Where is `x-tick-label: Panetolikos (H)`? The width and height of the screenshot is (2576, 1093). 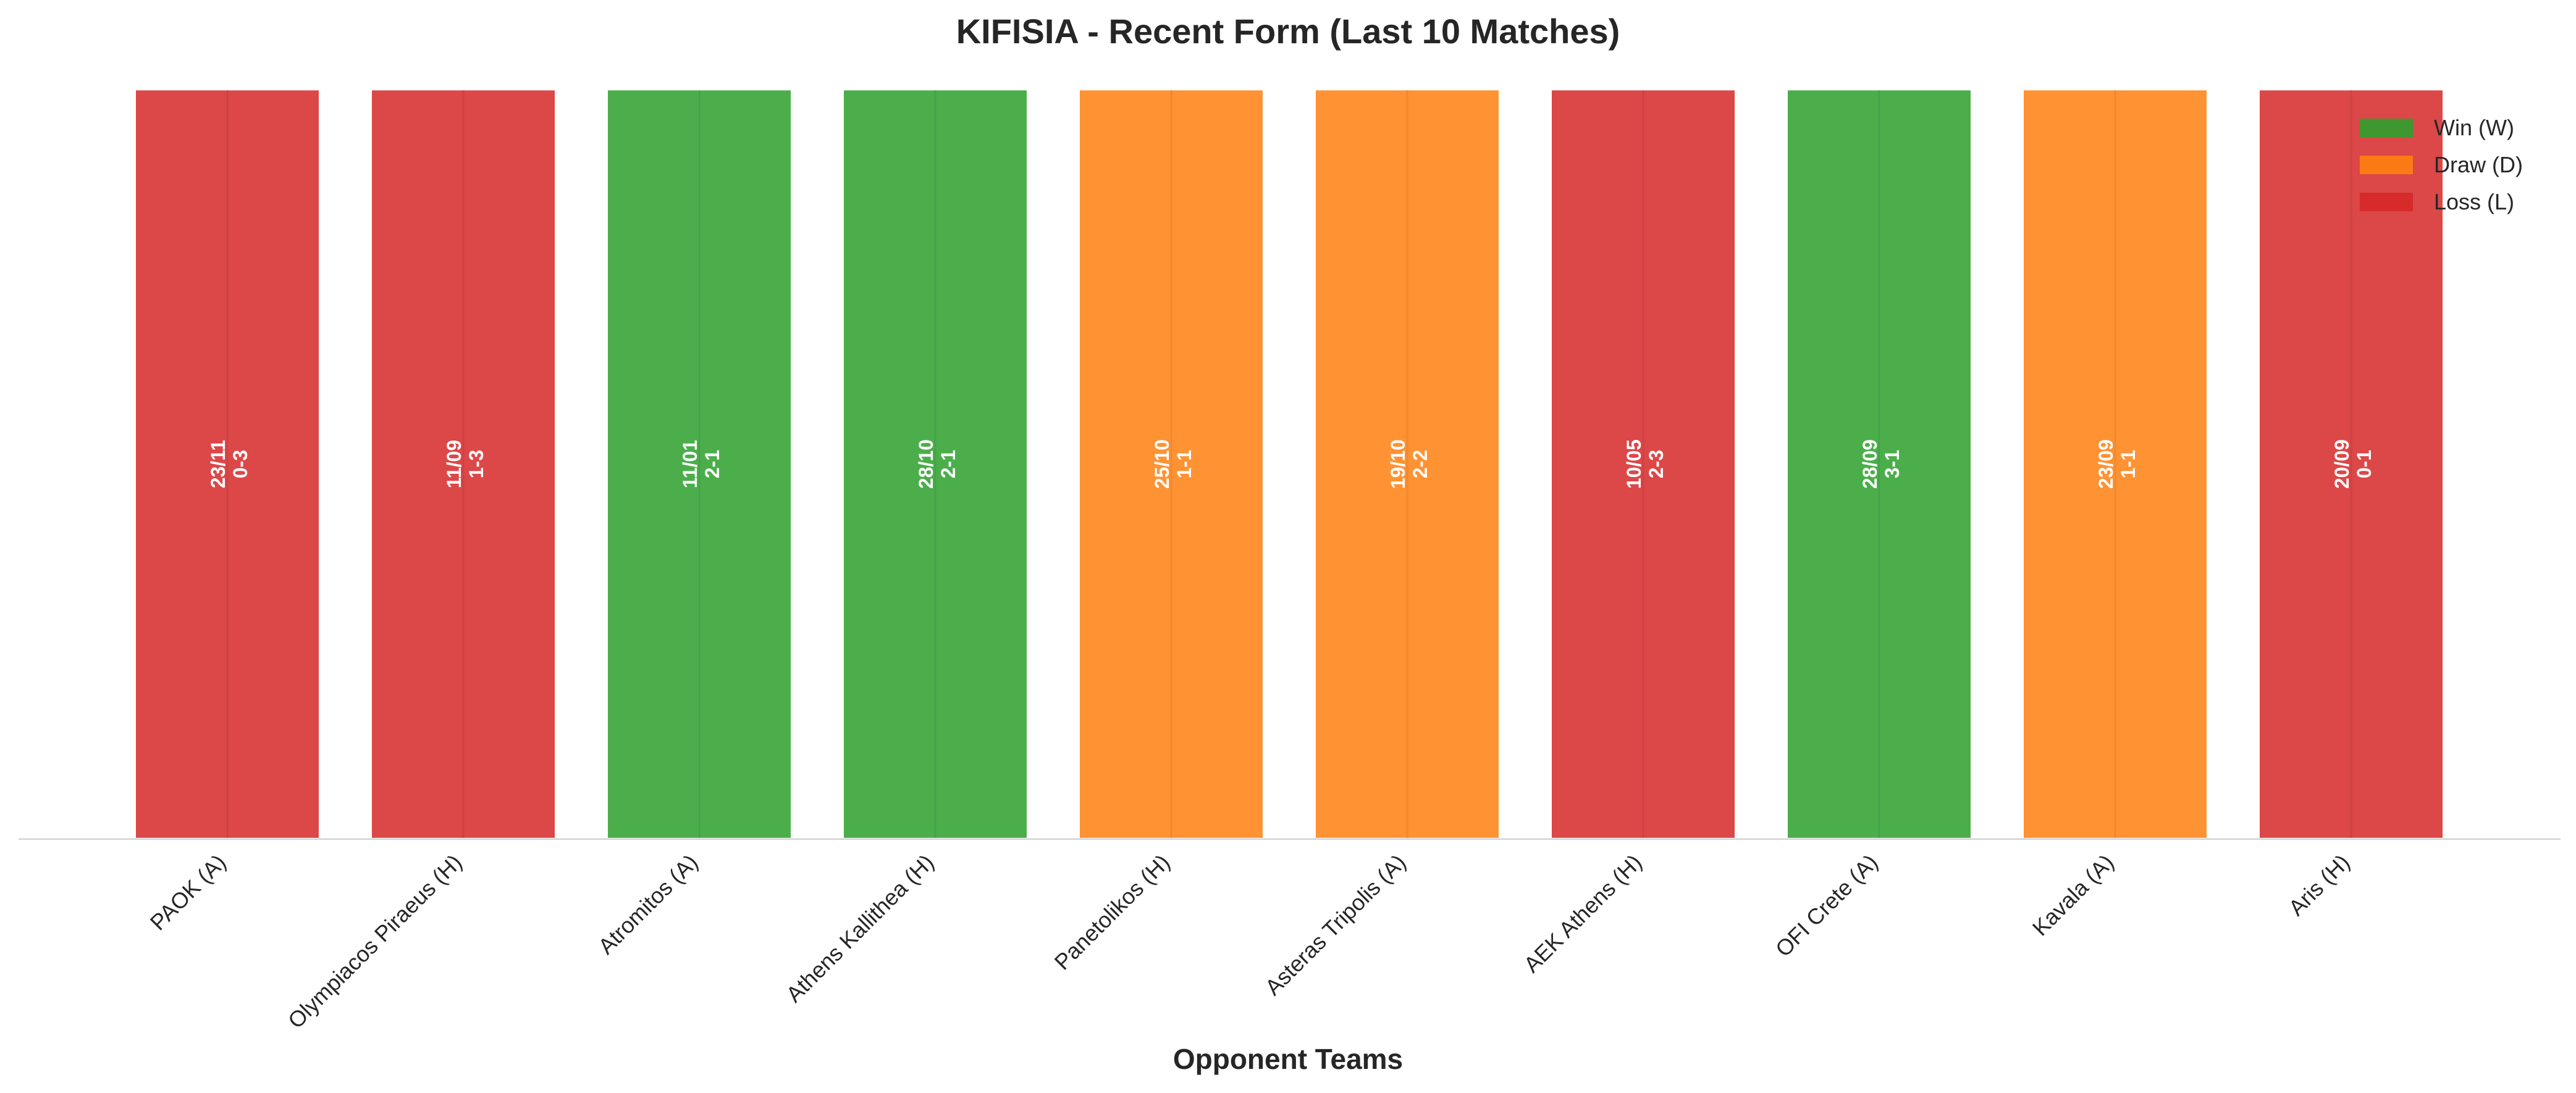 x-tick-label: Panetolikos (H) is located at coordinates (1112, 913).